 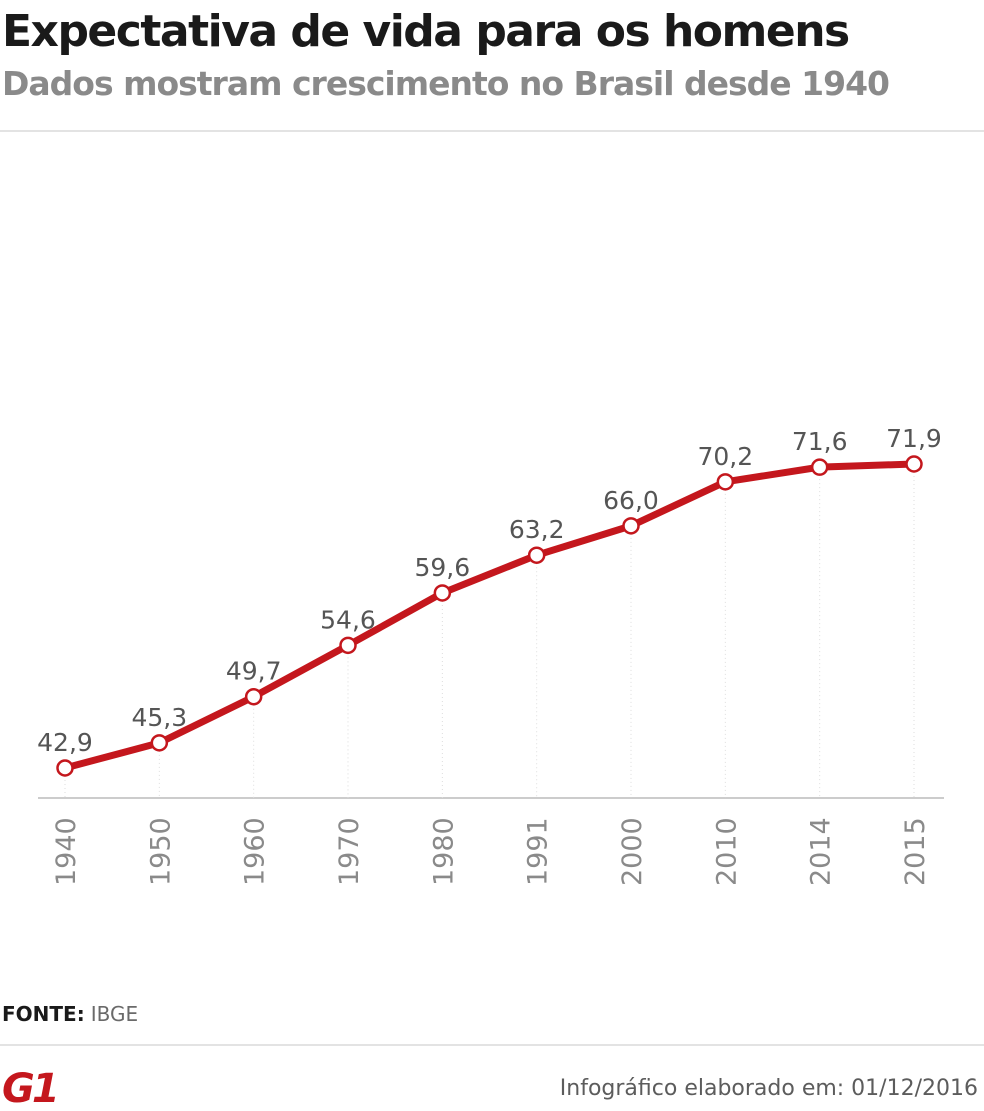 I want to click on data-label-1960: 49,7, so click(x=254, y=671).